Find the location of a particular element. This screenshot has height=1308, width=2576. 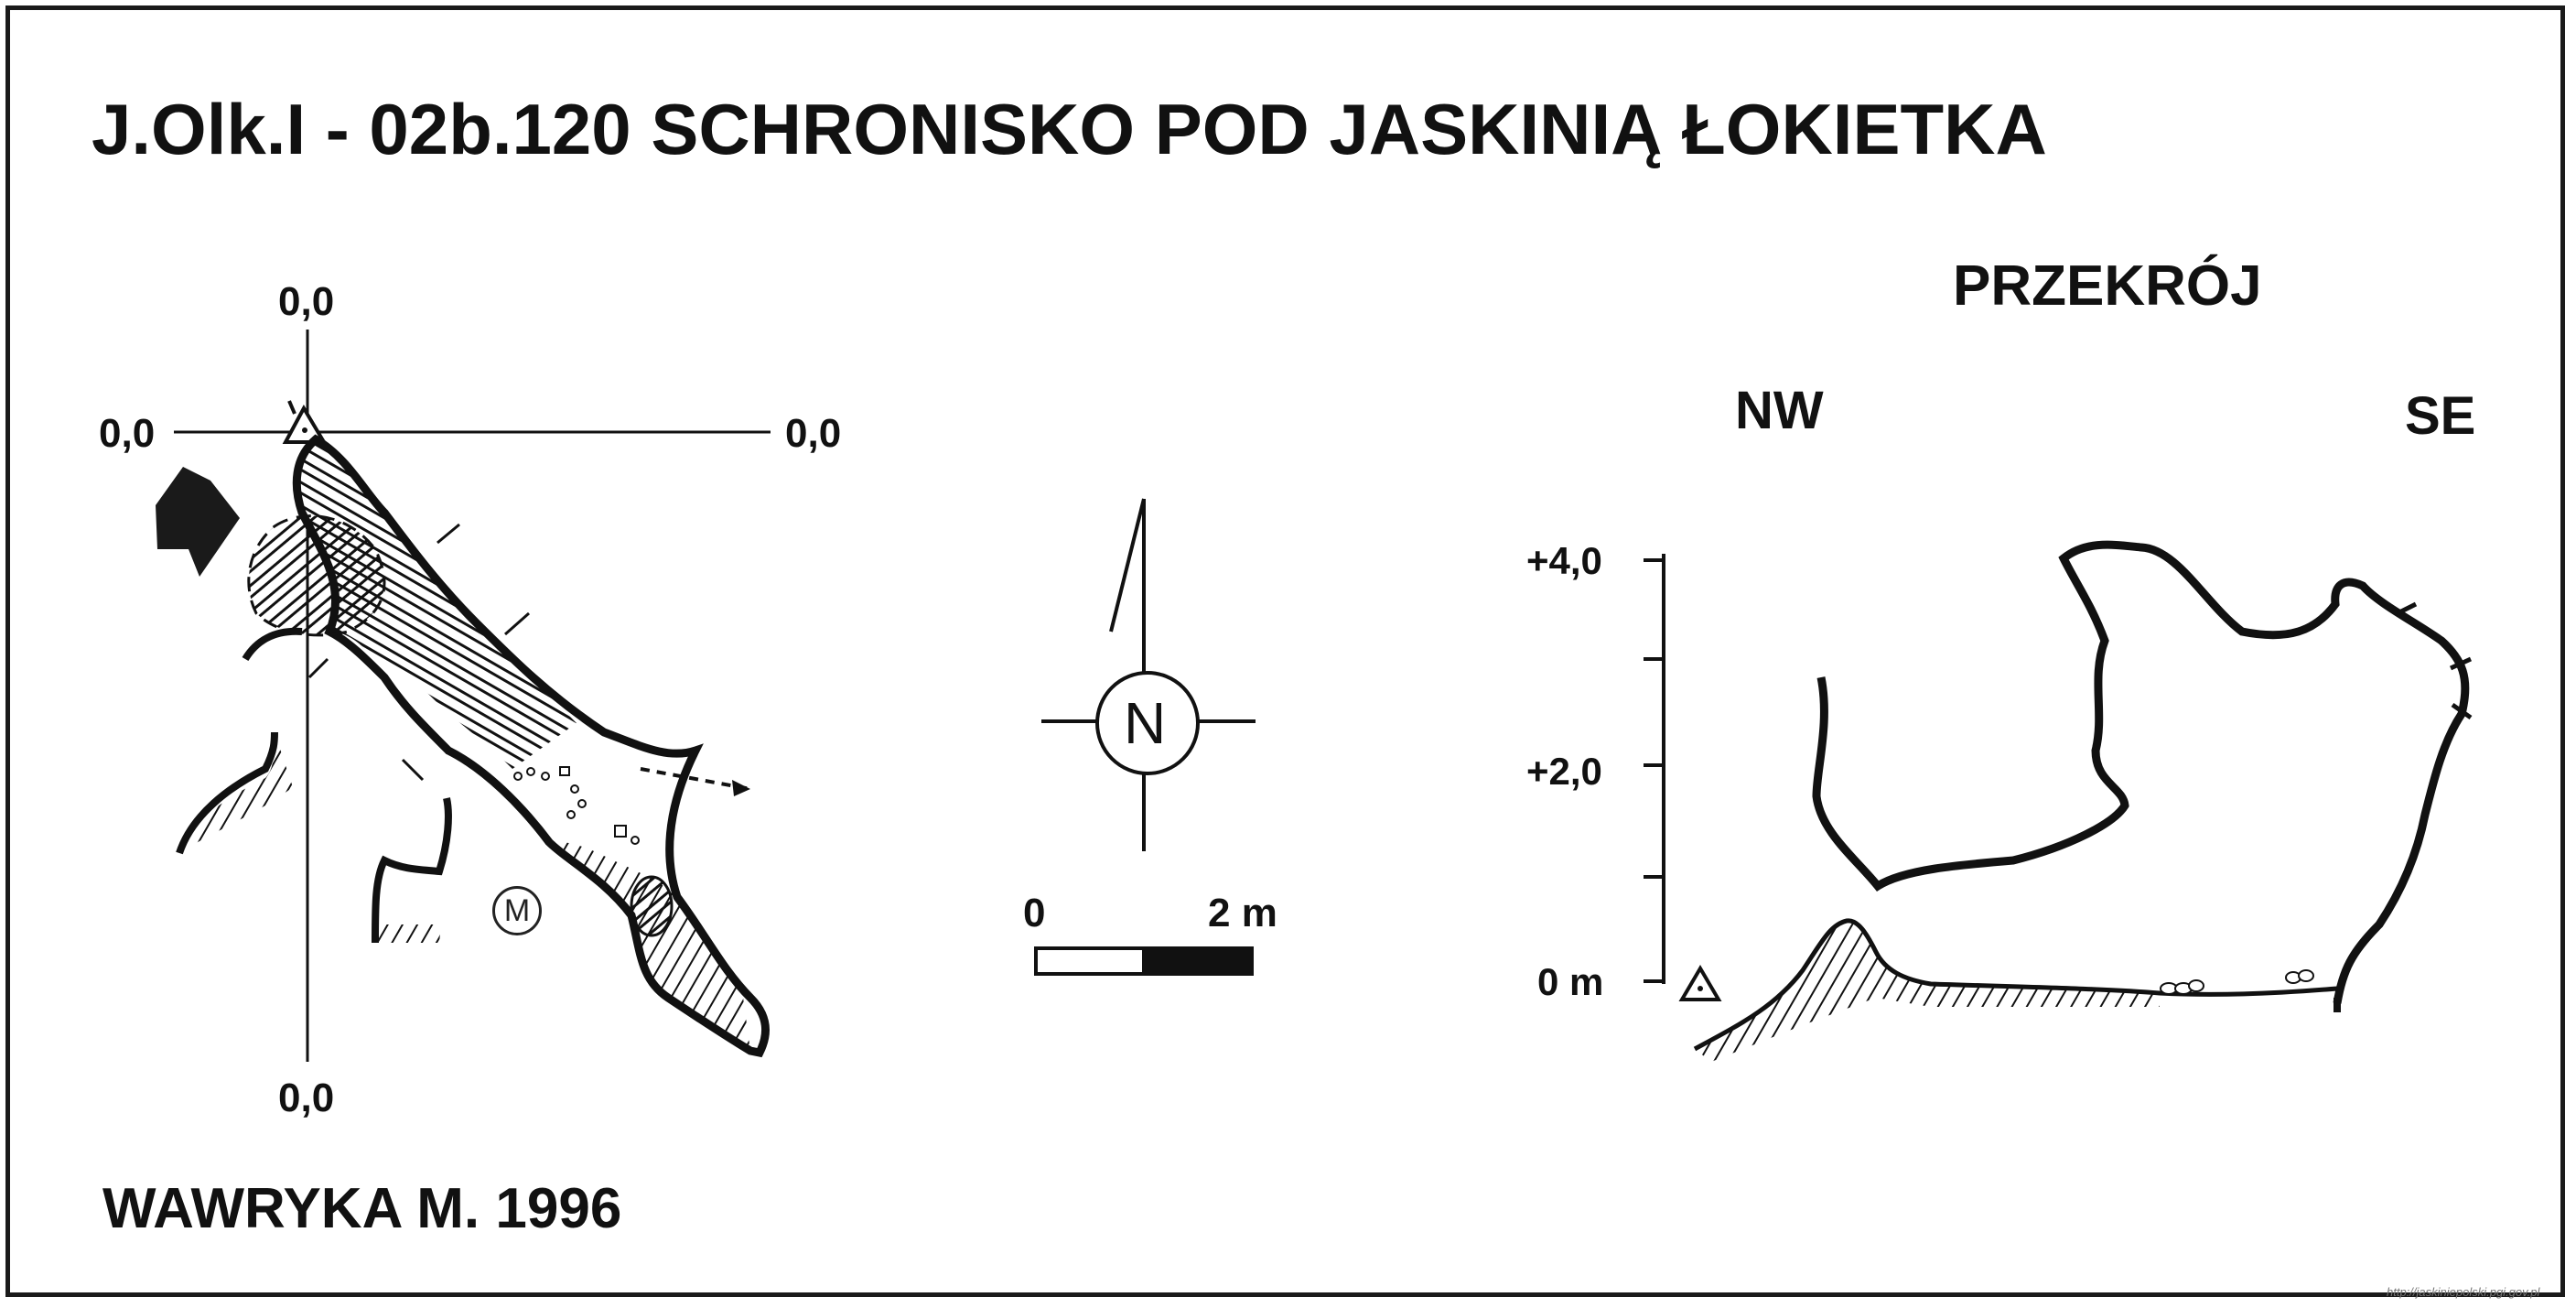

elevation-datum-triangle-icon is located at coordinates (1700, 983).